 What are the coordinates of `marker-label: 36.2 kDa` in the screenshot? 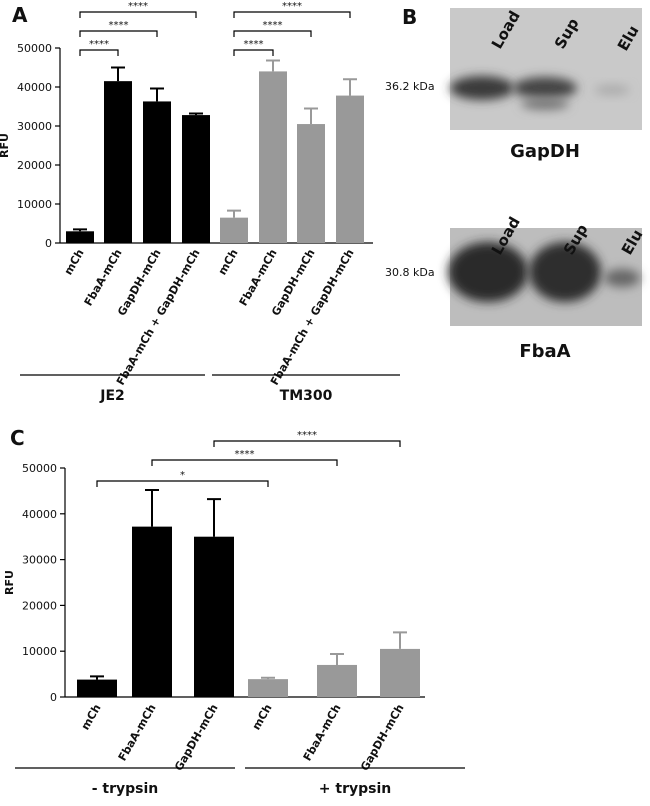 It's located at (410, 86).